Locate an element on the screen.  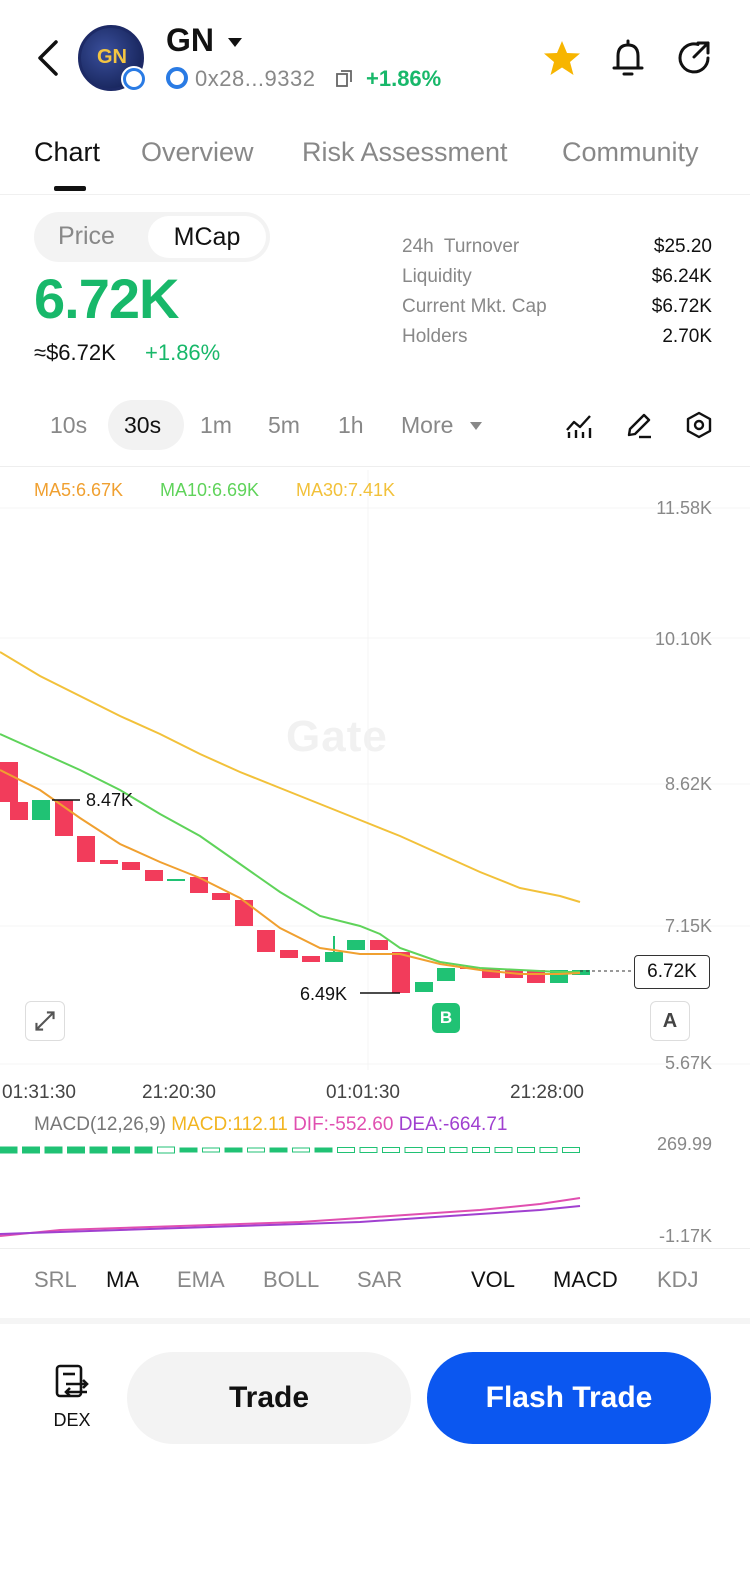
toggle-price-option: Price is located at coordinates (86, 236).